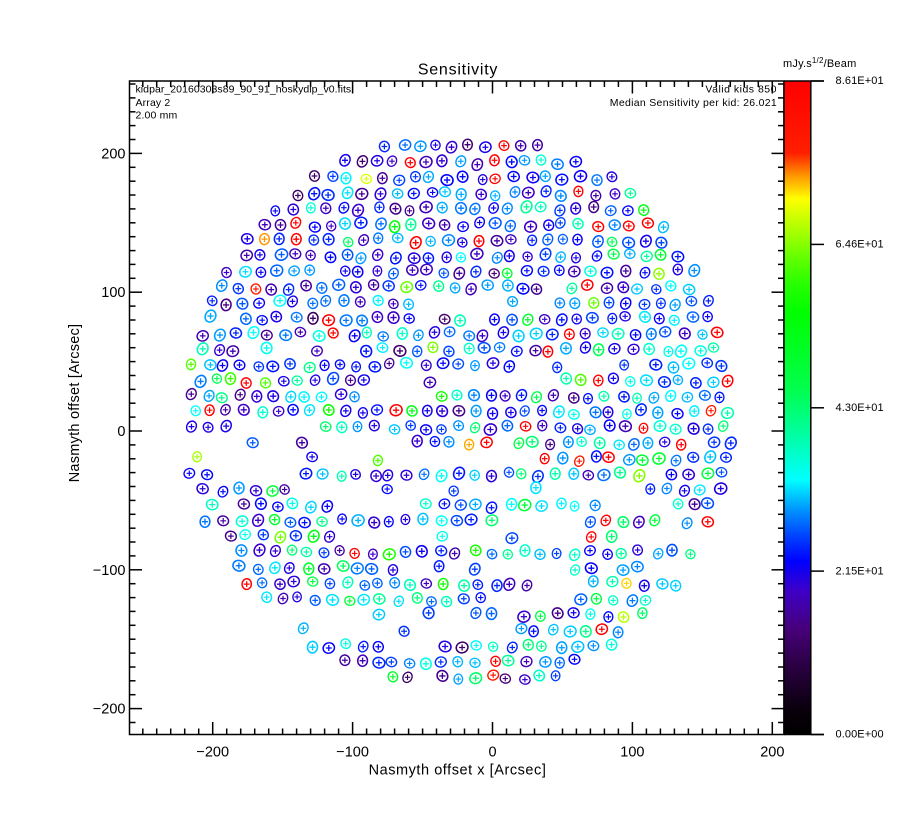 This screenshot has height=819, width=920. Describe the element at coordinates (693, 103) in the screenshot. I see `svg-text:Median Sensitivity per kid: 26: Median Sensitivity per kid: 26.021` at that location.